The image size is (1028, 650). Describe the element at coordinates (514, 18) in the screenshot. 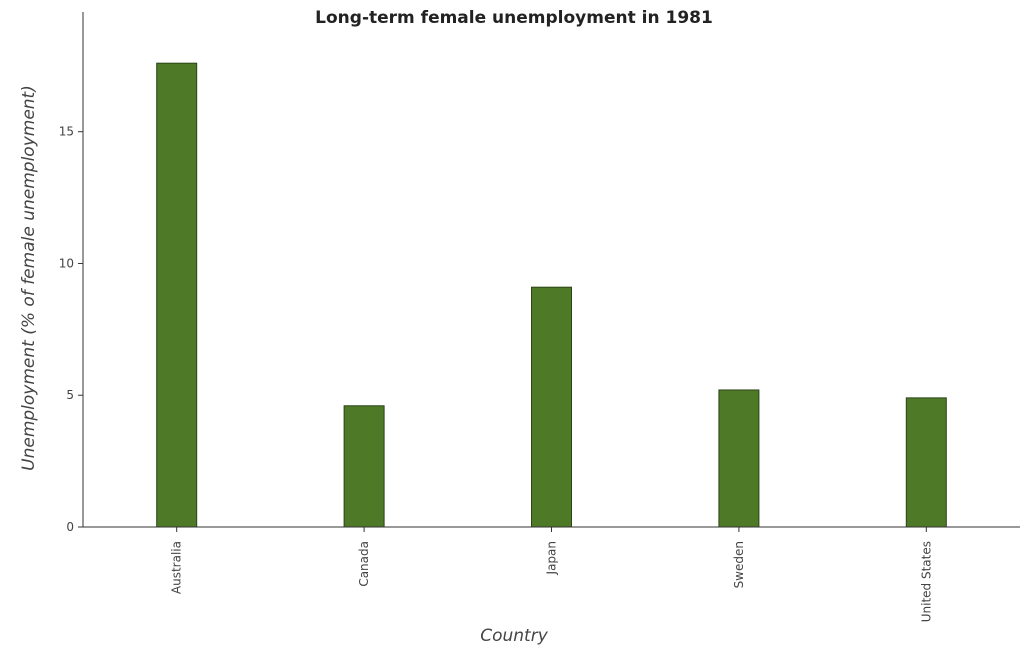

I see `chart-title: Long-term female unemployment in 1981` at that location.